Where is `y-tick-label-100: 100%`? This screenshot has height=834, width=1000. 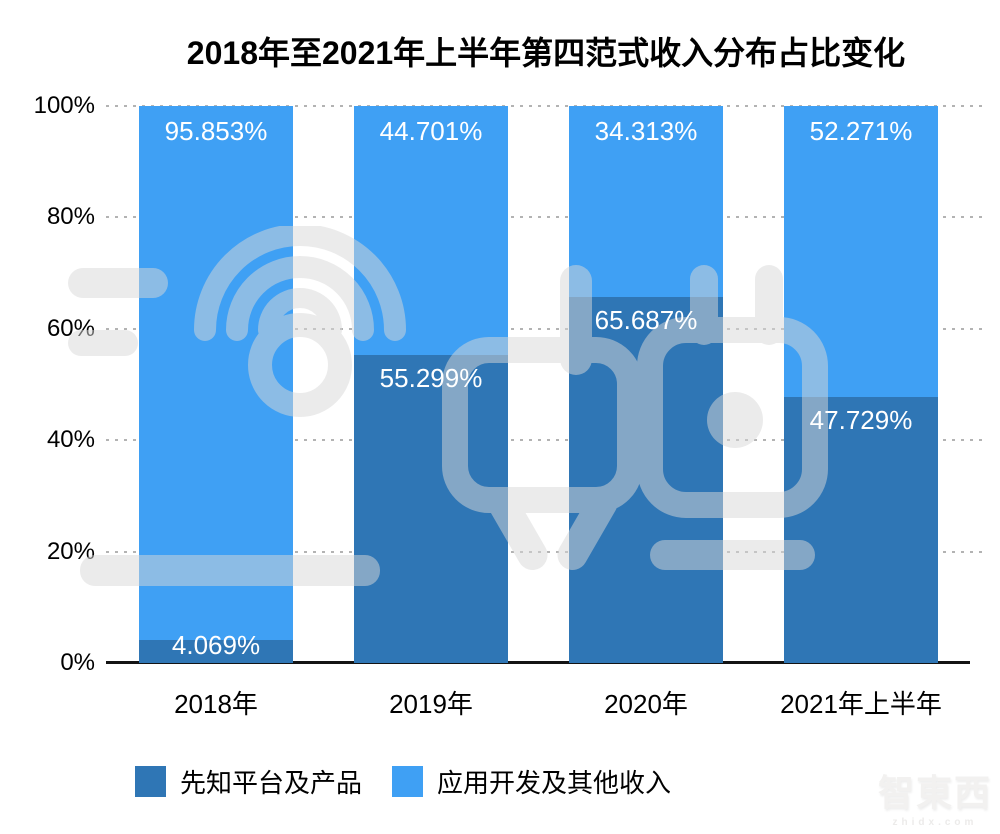
y-tick-label-100: 100% is located at coordinates (64, 105).